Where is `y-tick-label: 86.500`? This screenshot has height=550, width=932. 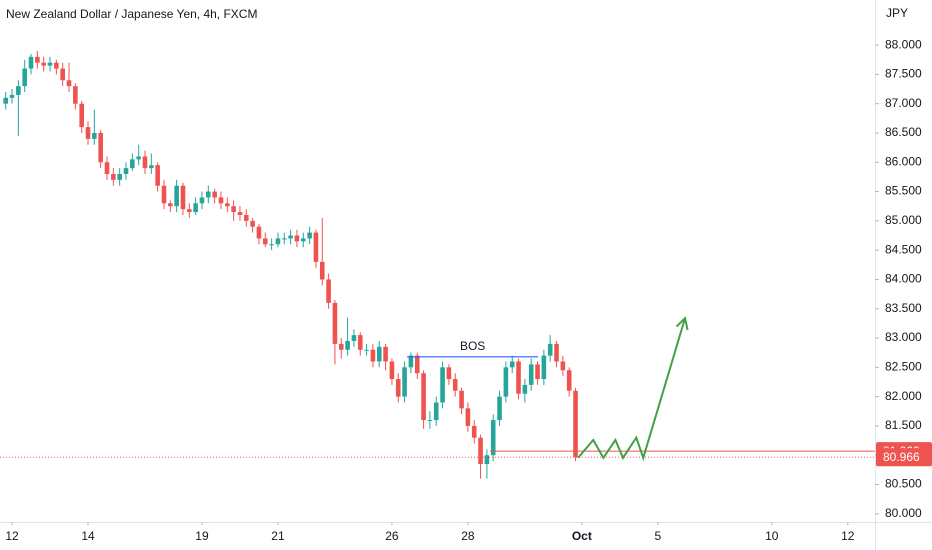
y-tick-label: 86.500 is located at coordinates (903, 132).